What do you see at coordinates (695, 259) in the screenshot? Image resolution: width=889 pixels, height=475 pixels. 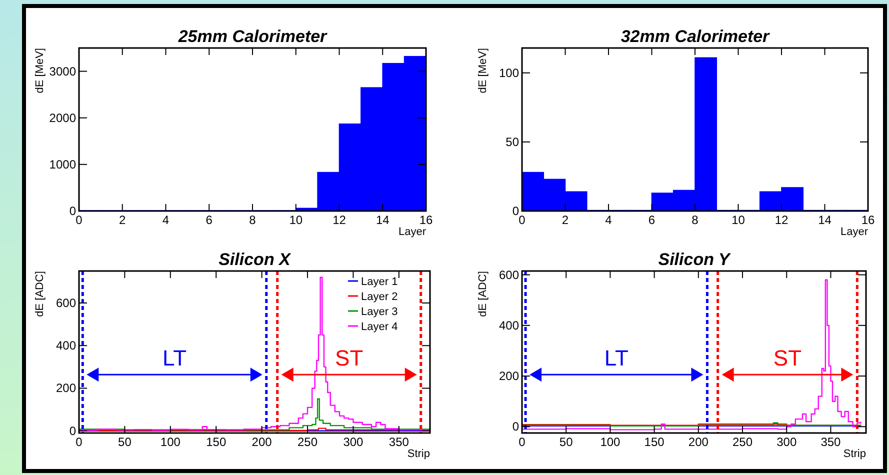 I see `chart-title: Silicon Y` at bounding box center [695, 259].